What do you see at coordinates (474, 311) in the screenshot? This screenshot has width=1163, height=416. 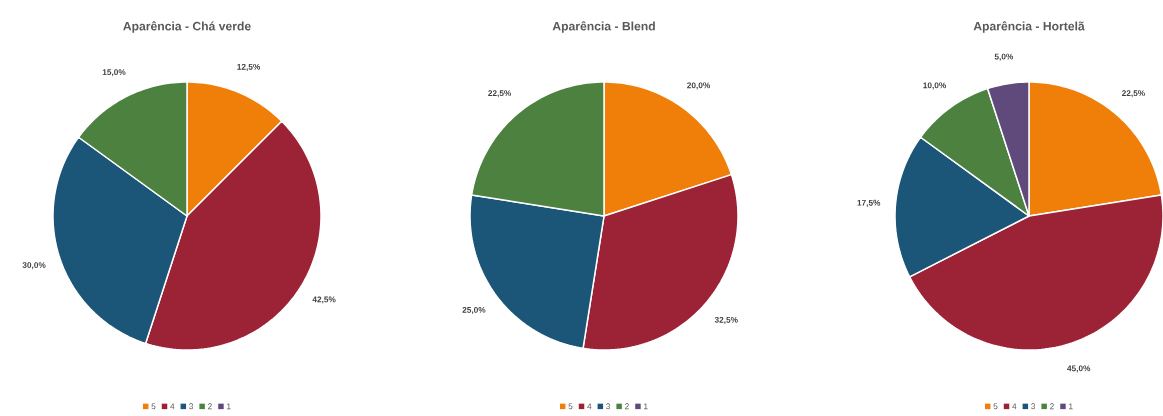 I see `data-label: 25,0%` at bounding box center [474, 311].